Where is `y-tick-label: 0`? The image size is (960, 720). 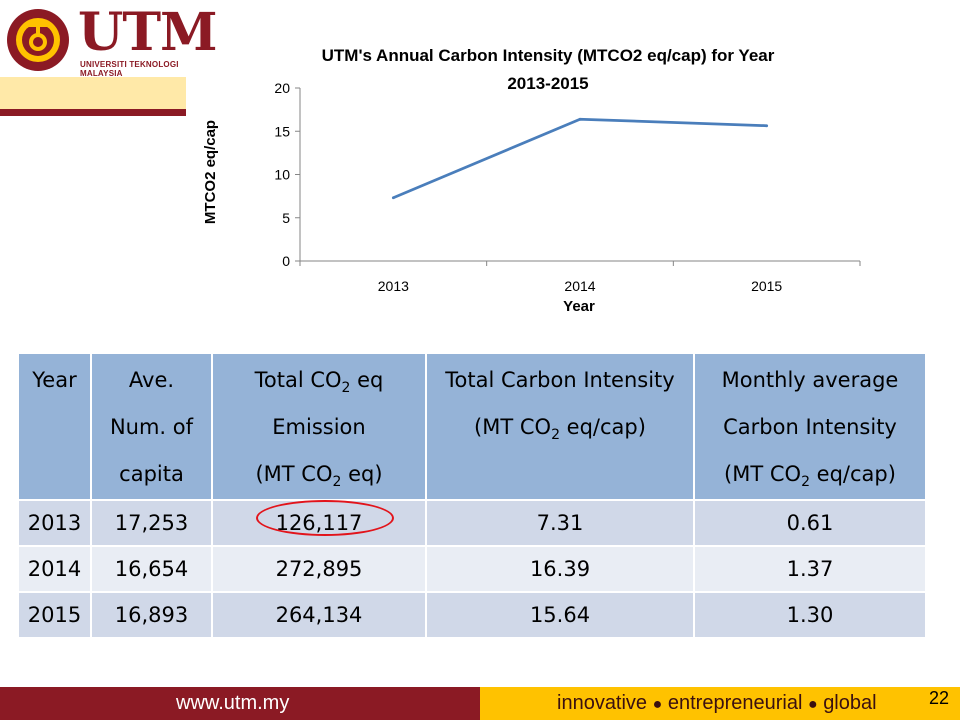 y-tick-label: 0 is located at coordinates (286, 261).